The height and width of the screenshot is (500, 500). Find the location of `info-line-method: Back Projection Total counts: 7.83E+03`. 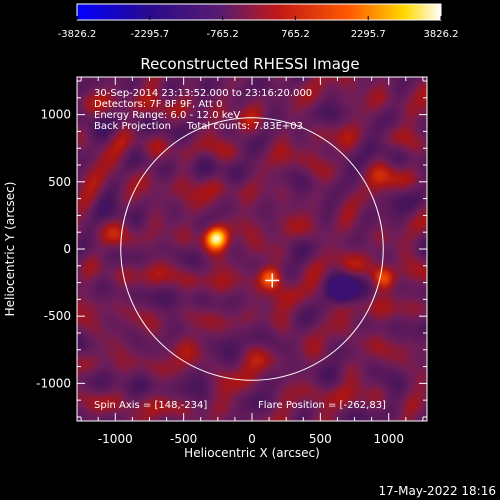

info-line-method: Back Projection Total counts: 7.83E+03 is located at coordinates (198, 126).